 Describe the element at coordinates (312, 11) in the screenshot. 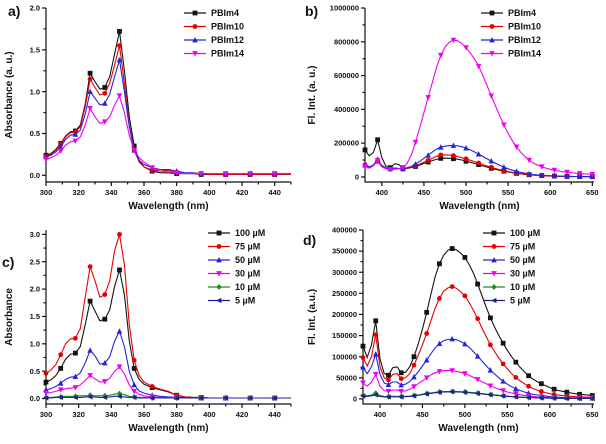

I see `panel-label-b: b)` at that location.